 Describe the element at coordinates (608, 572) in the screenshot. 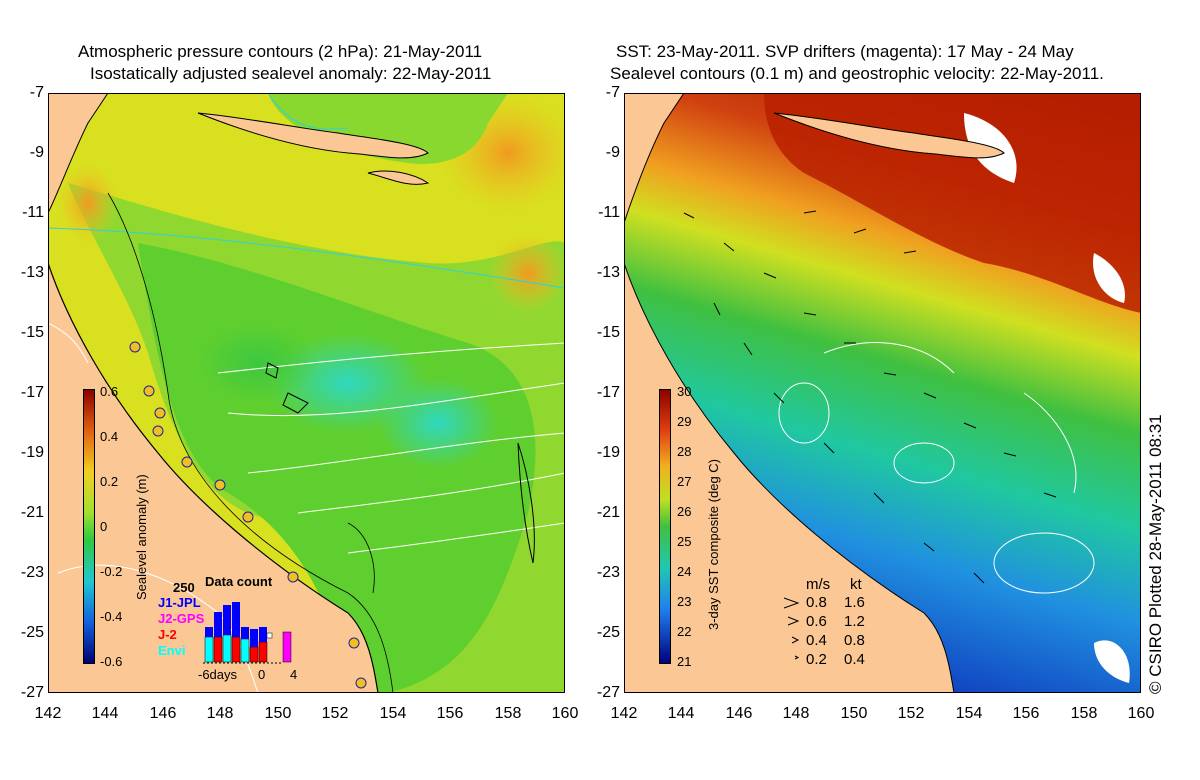

I see `right-y-tick: -23` at that location.